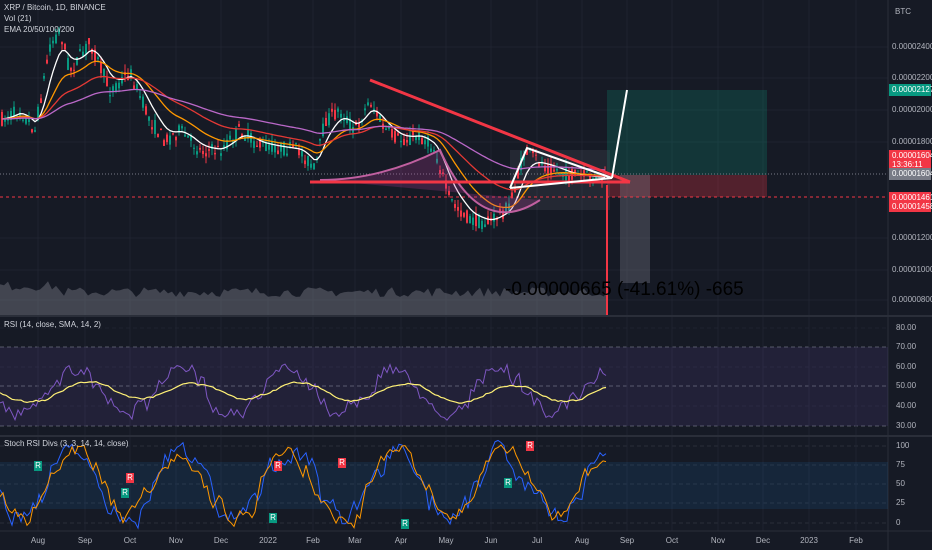 The image size is (932, 550). Describe the element at coordinates (856, 540) in the screenshot. I see `time-label: Feb` at that location.